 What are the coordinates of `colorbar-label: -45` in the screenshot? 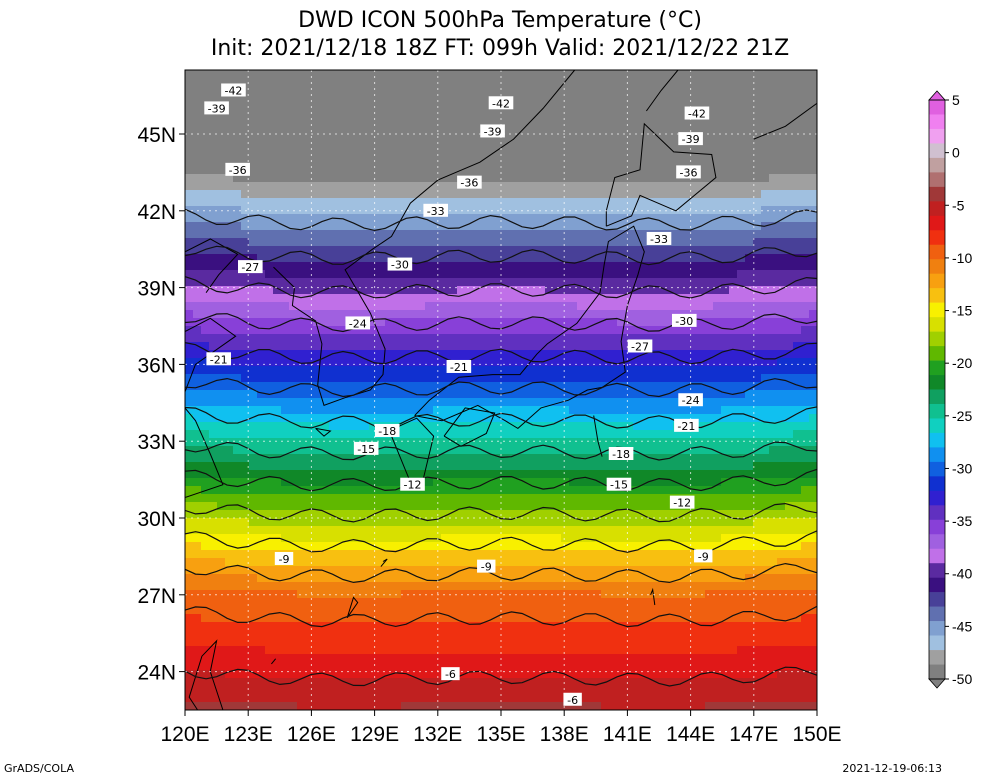 It's located at (962, 626).